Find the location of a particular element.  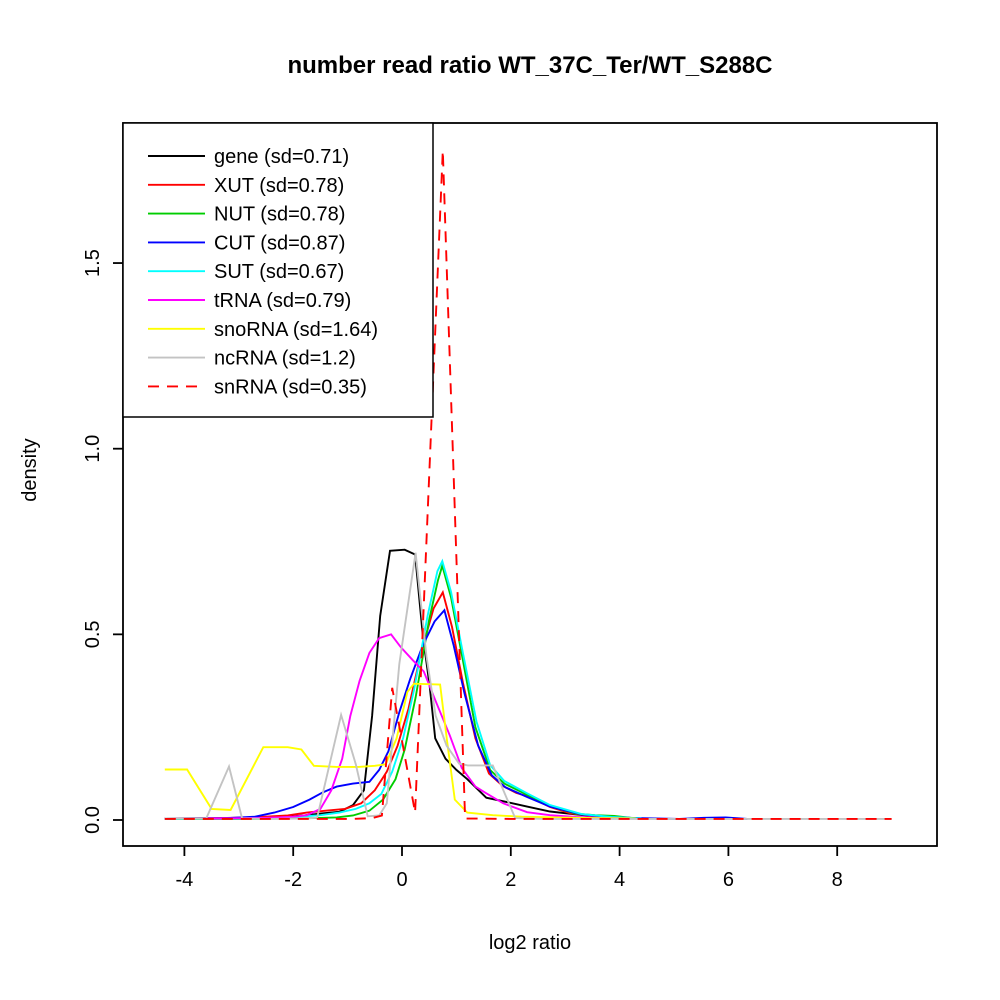

x-tick-label: -4 is located at coordinates (185, 880).